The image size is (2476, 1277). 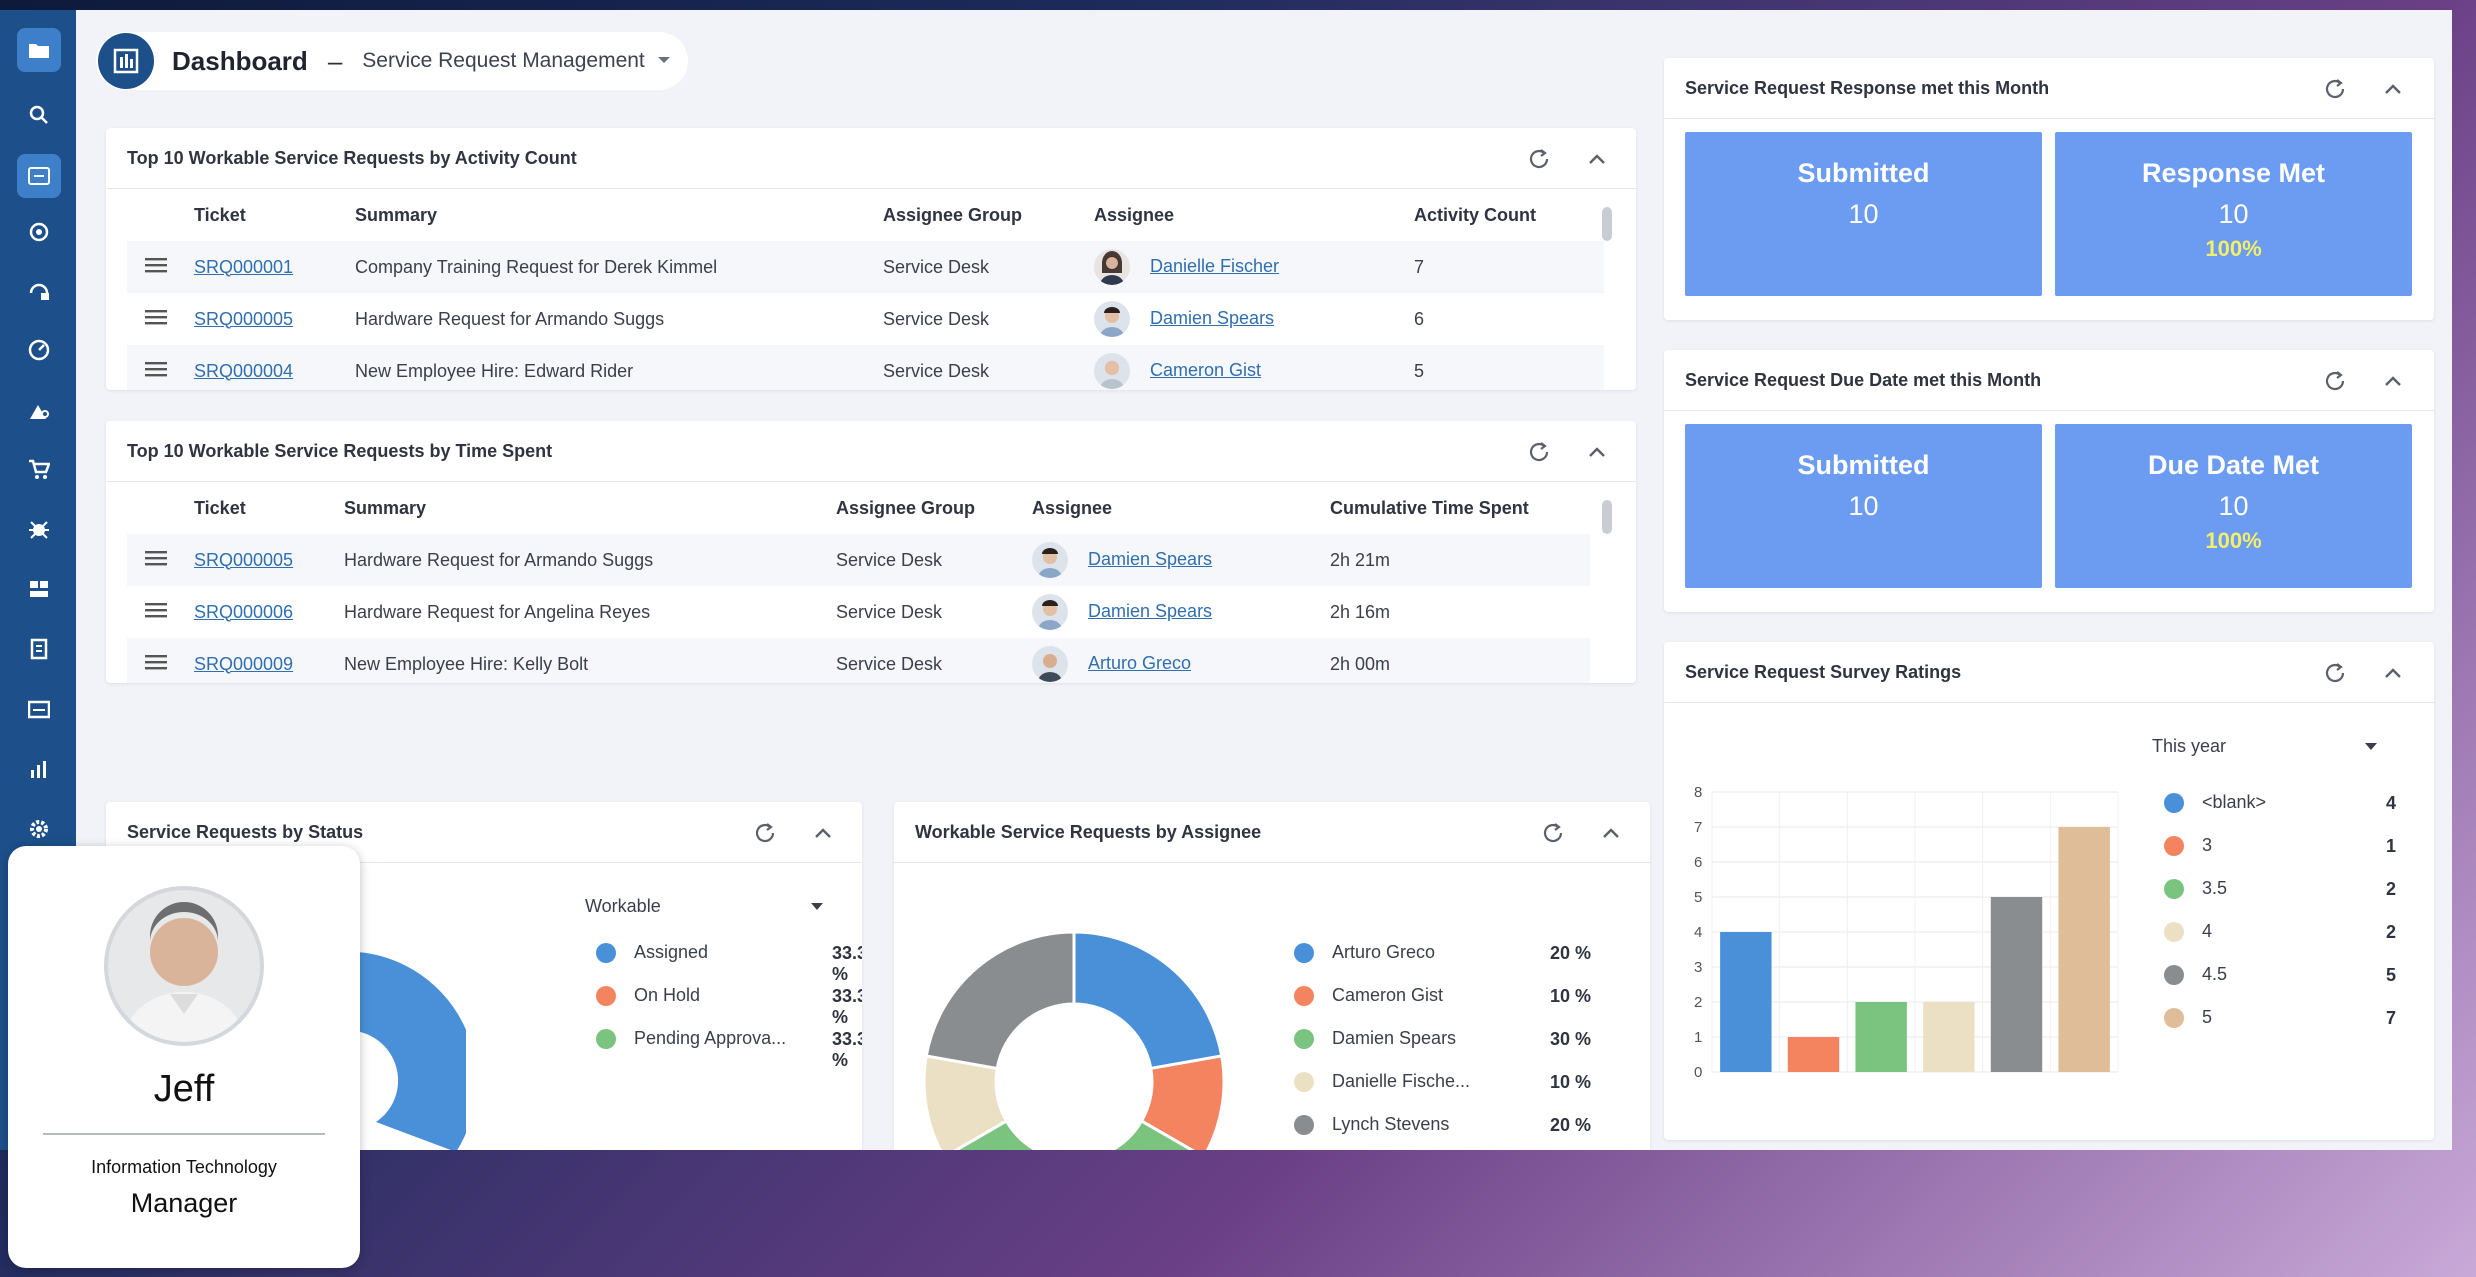 I want to click on legend-item: Cameron Gist, so click(x=1368, y=995).